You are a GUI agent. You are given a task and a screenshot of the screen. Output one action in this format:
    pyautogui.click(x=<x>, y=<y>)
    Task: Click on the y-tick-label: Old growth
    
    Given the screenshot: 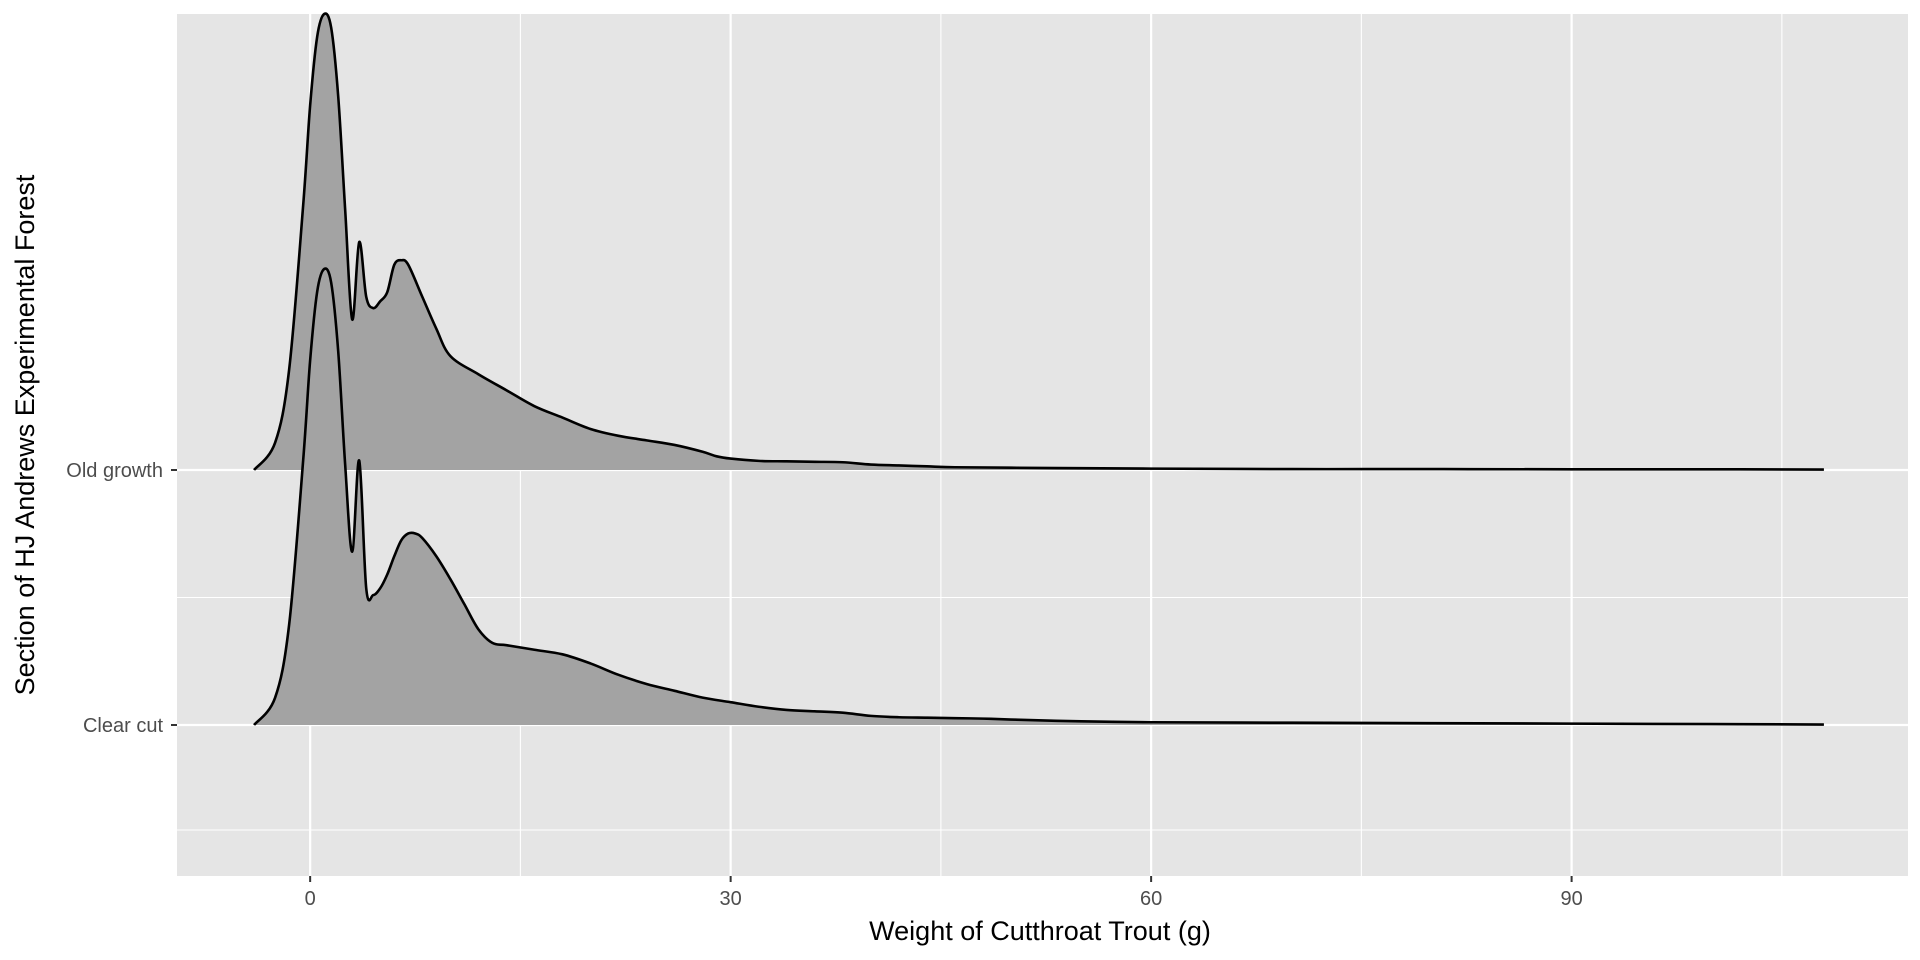 What is the action you would take?
    pyautogui.click(x=114, y=471)
    